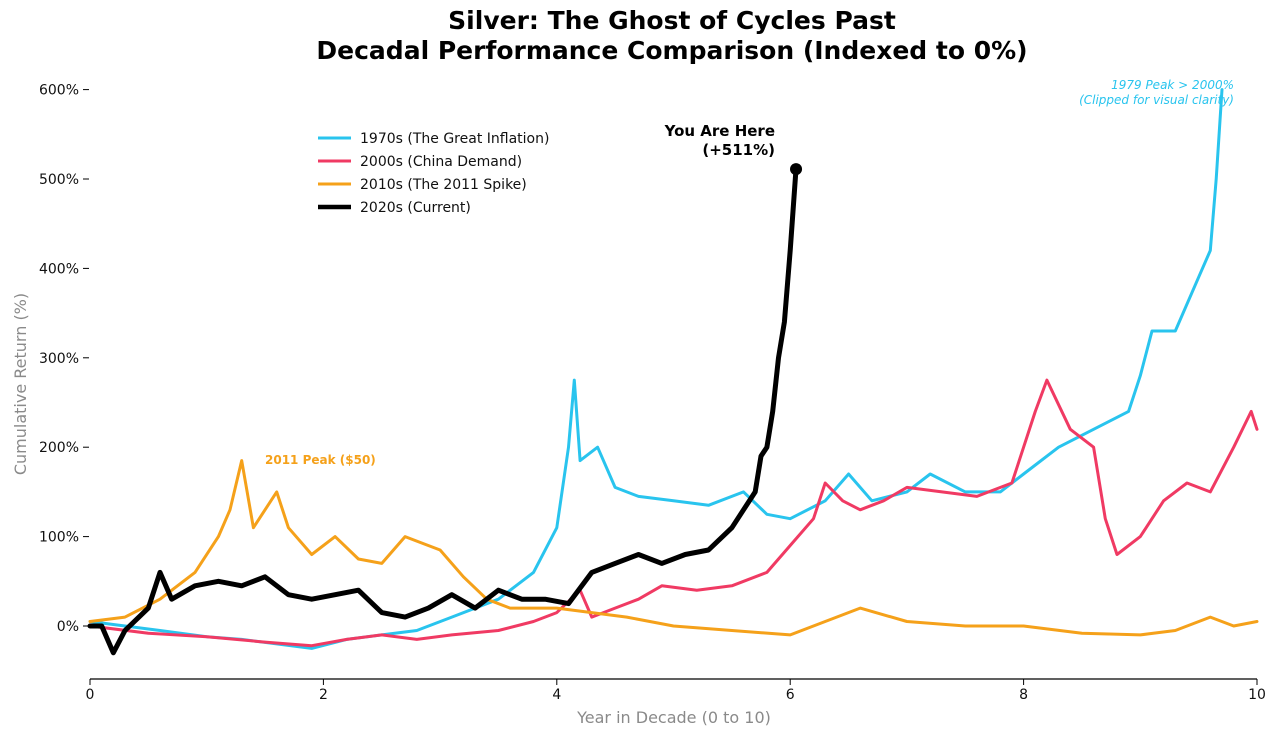 This screenshot has height=731, width=1280. I want to click on x-axis-label: Year in Decade (0 to 10), so click(673, 717).